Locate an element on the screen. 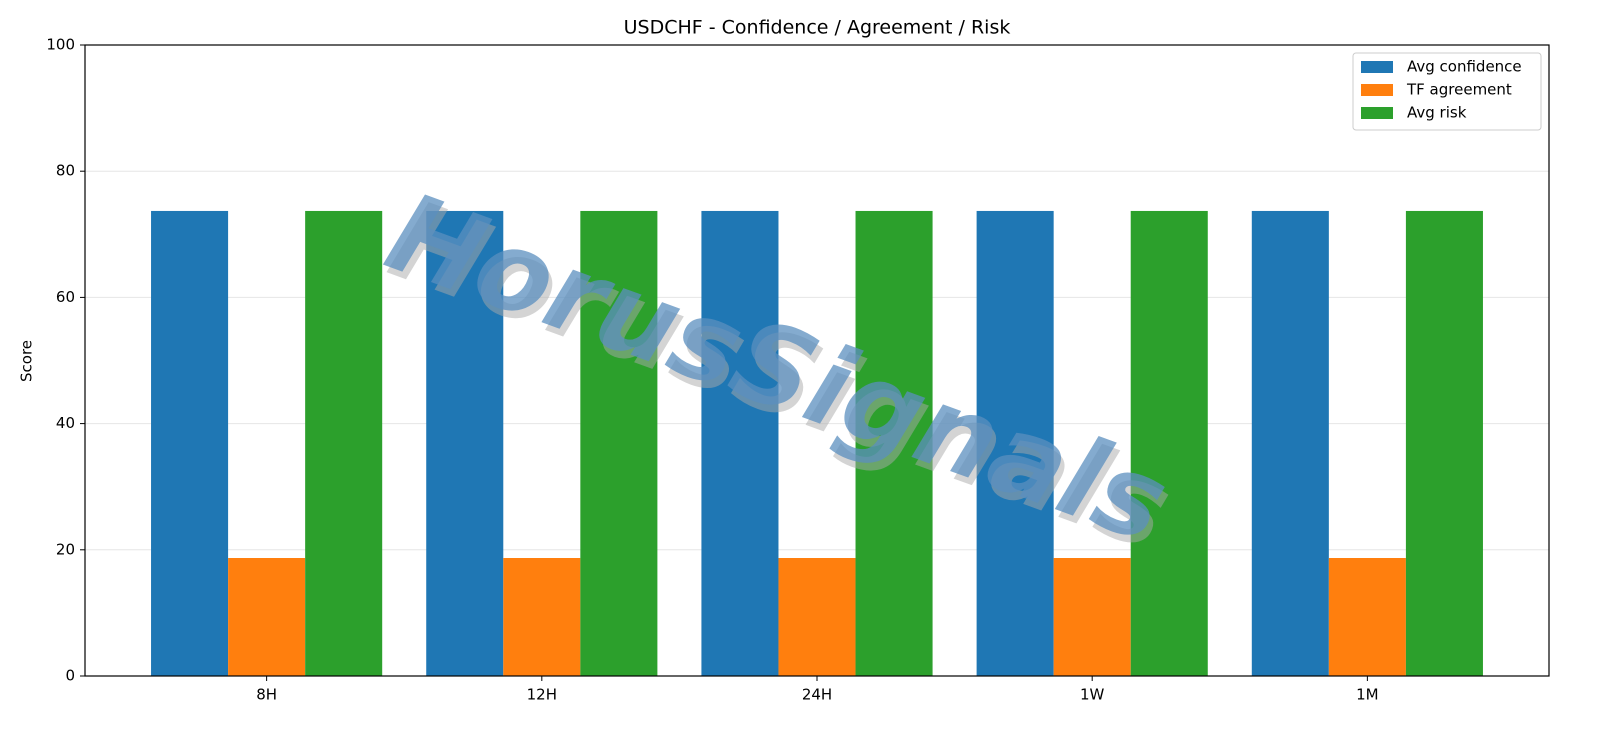  x-tick-label: 24H is located at coordinates (817, 695).